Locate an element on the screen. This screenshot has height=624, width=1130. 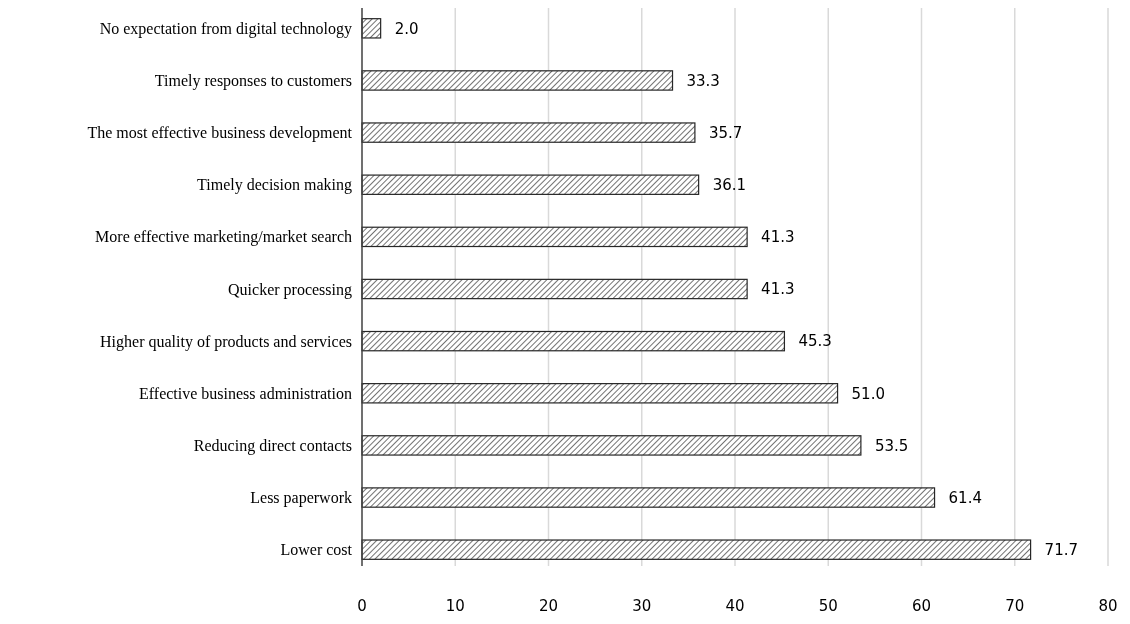
y-tick-label: Effective business administration is located at coordinates (245, 393).